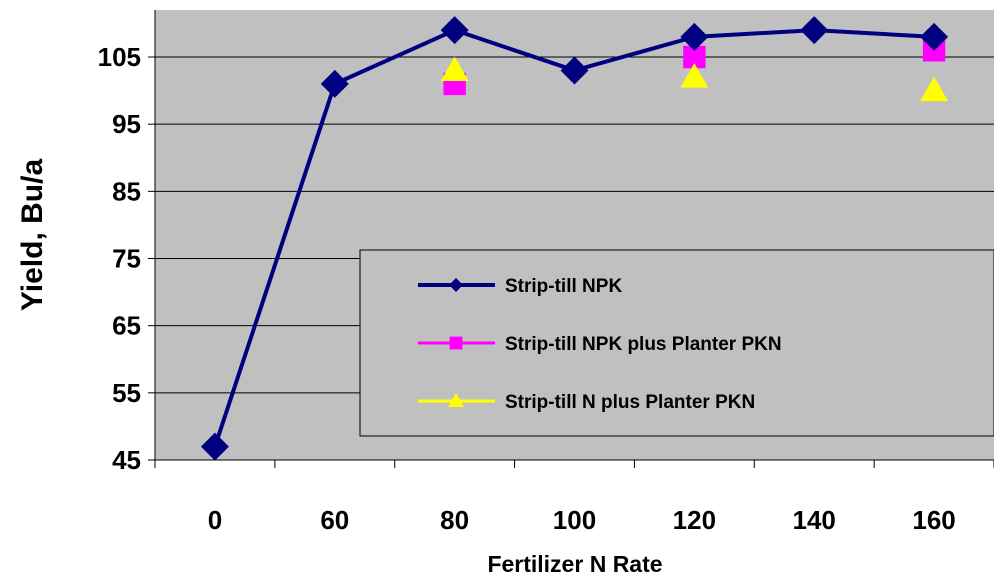 The height and width of the screenshot is (583, 994). I want to click on y-tick-label: 105, so click(119, 57).